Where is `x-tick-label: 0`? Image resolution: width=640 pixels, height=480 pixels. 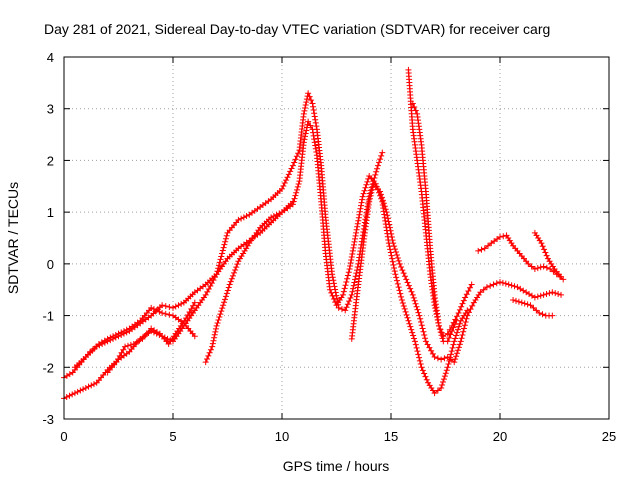
x-tick-label: 0 is located at coordinates (63, 436).